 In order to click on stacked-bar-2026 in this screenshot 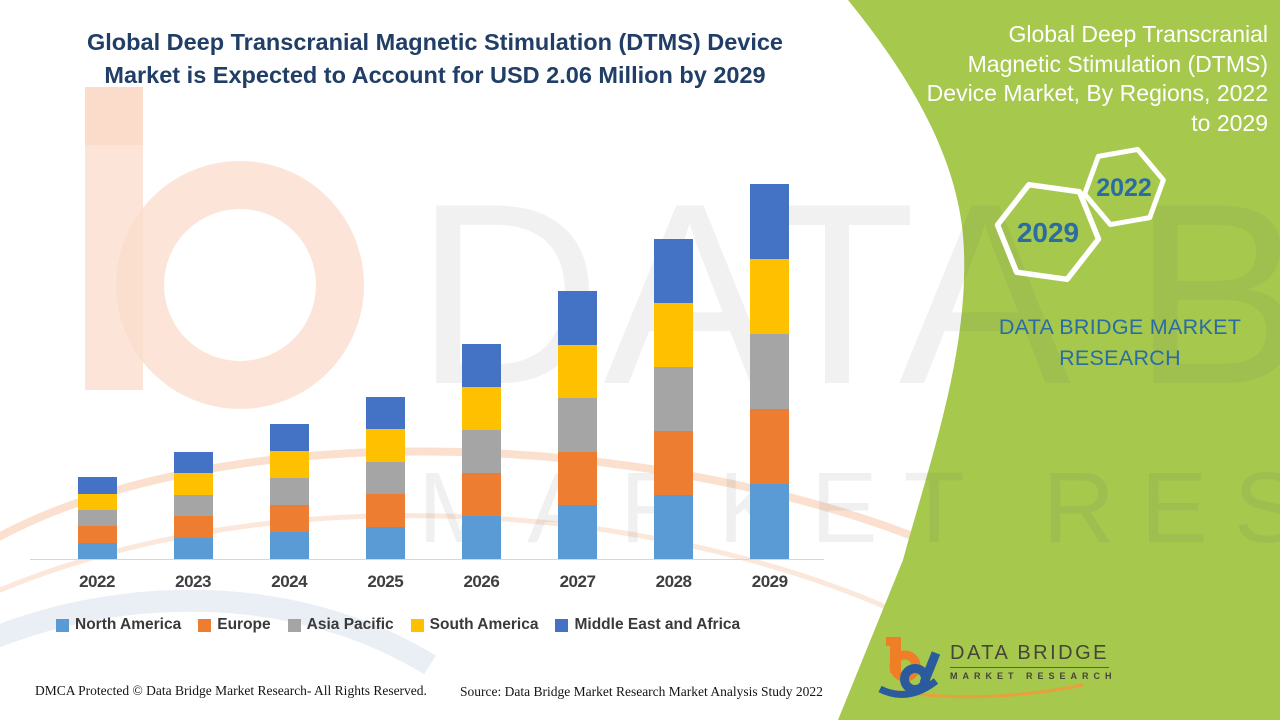, I will do `click(481, 451)`.